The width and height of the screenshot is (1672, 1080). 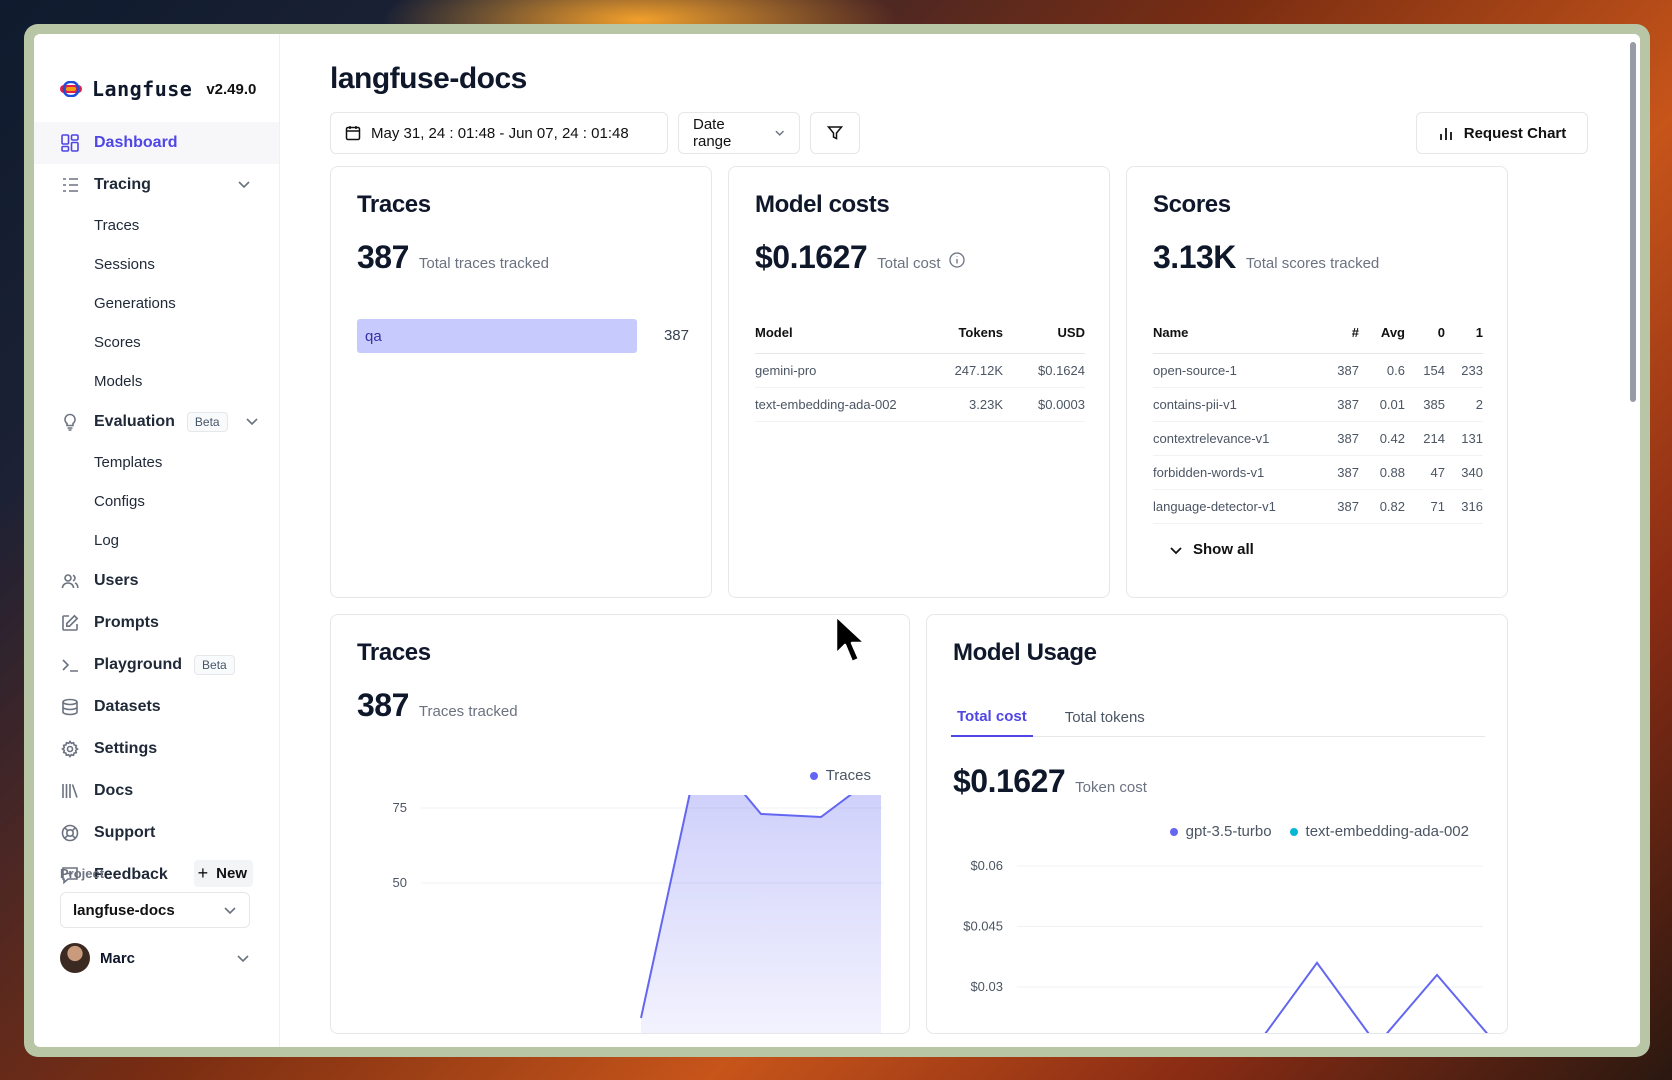 I want to click on table-cell: 340, so click(x=1464, y=472).